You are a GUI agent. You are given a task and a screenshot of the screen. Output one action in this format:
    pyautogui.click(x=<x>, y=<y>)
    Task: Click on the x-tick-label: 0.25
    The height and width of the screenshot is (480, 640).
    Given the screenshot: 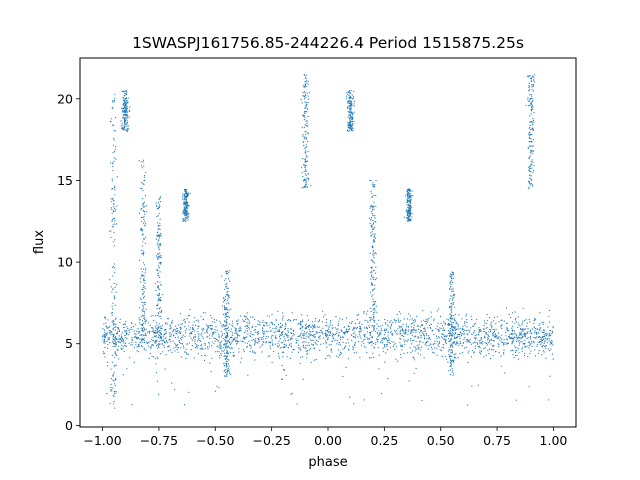 What is the action you would take?
    pyautogui.click(x=384, y=440)
    